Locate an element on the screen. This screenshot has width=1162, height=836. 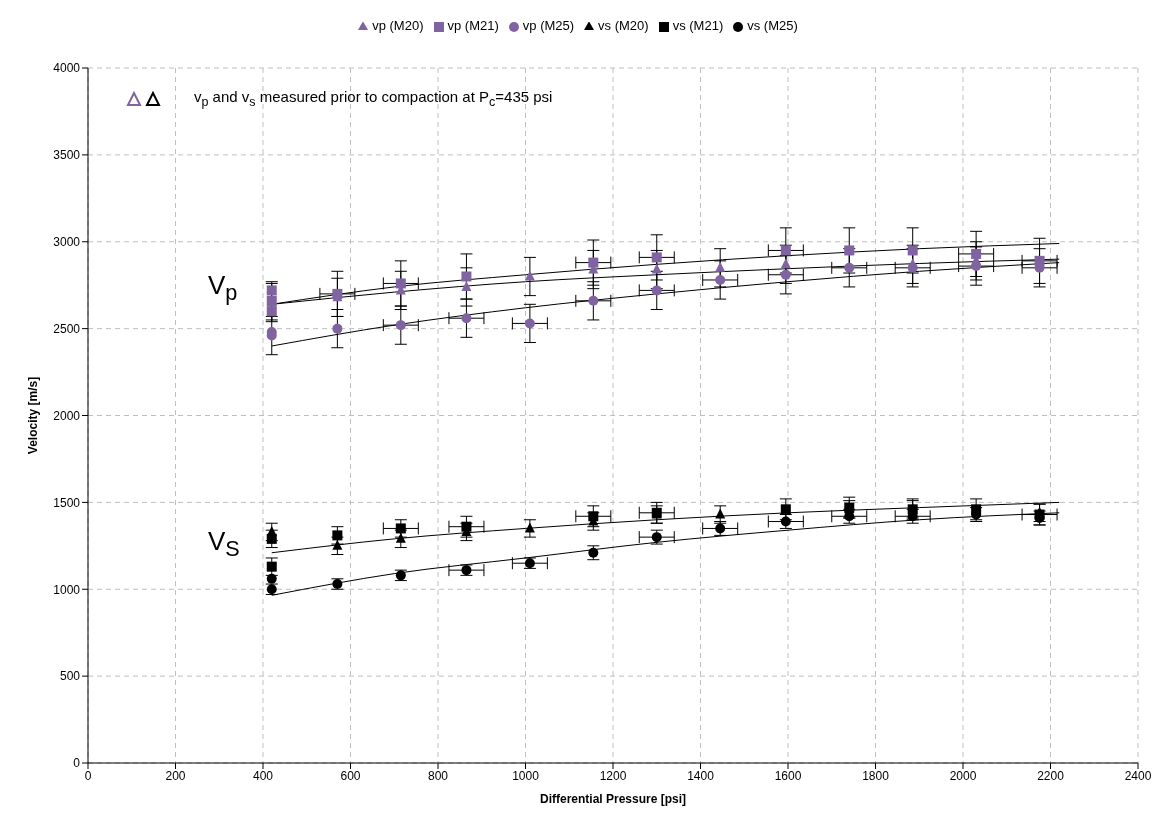
y-tick-label: 1000 is located at coordinates (67, 589).